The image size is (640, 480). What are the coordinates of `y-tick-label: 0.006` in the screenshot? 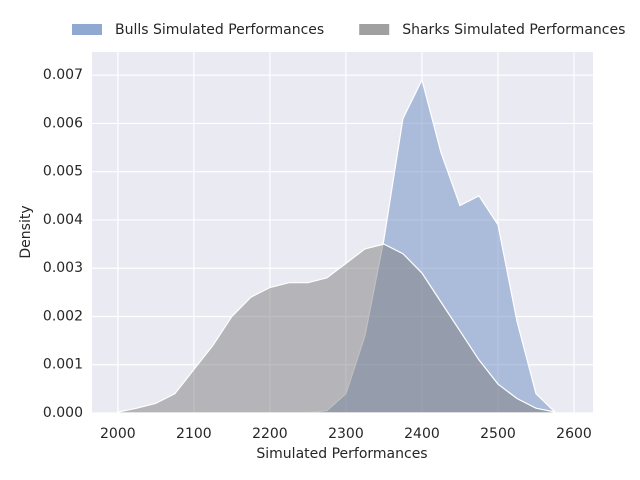 It's located at (63, 123).